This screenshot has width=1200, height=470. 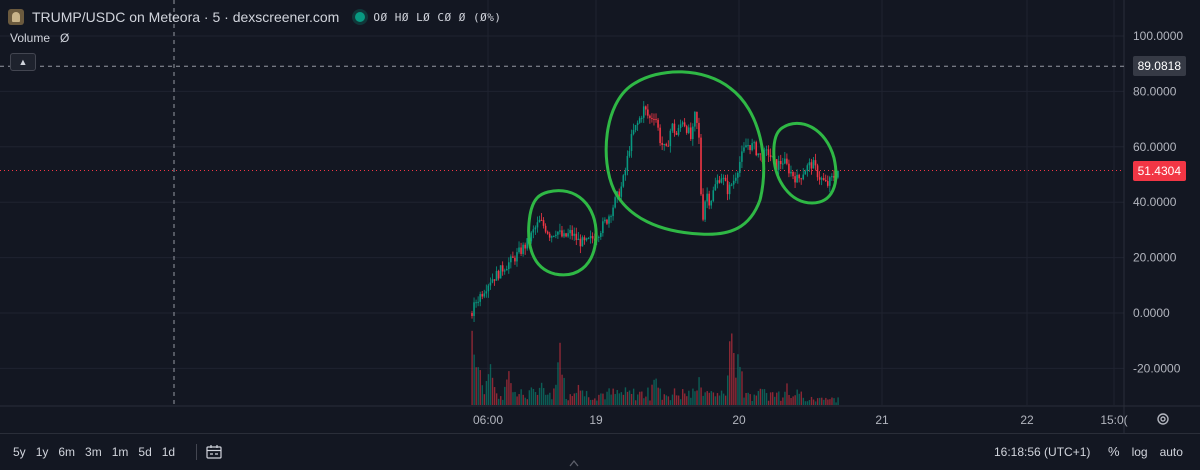 I want to click on time-range-group: 5y 1y 6m 3m 1m 5d 1d, so click(x=99, y=452).